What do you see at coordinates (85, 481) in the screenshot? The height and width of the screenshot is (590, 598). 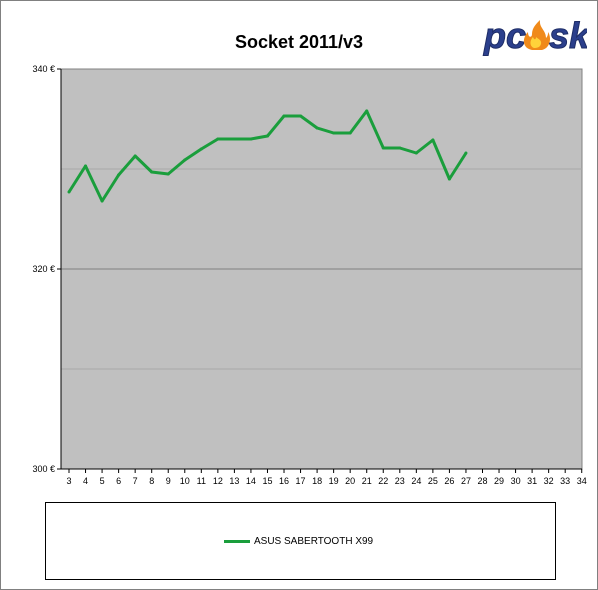 I see `x-tick-label: 4` at bounding box center [85, 481].